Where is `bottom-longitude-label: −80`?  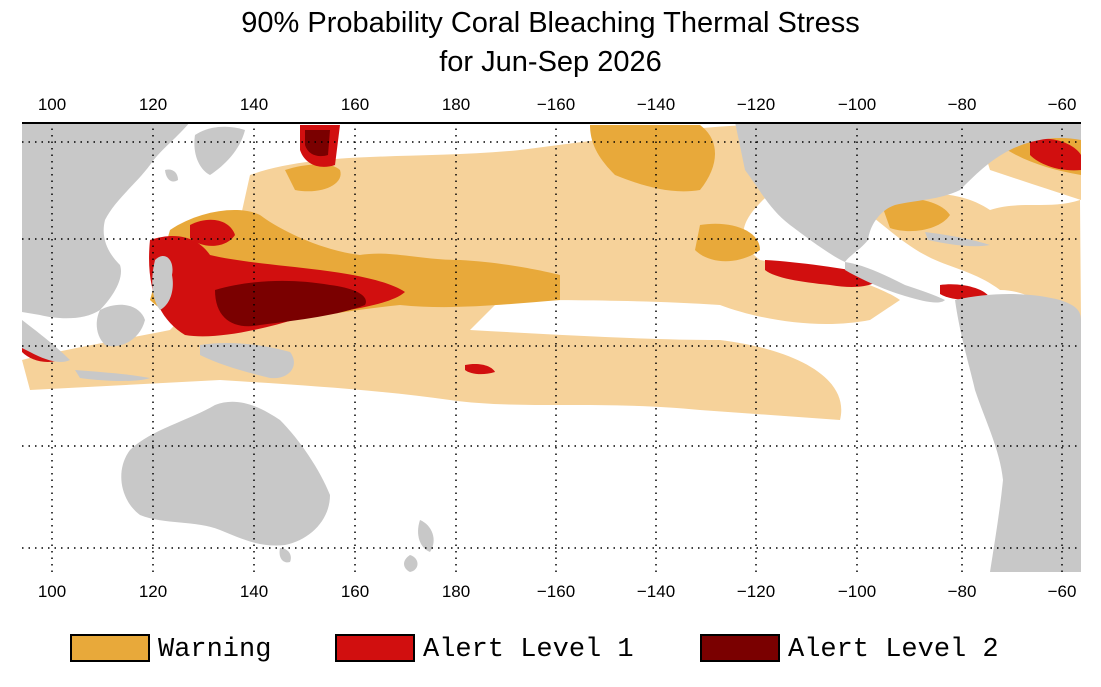
bottom-longitude-label: −80 is located at coordinates (962, 591).